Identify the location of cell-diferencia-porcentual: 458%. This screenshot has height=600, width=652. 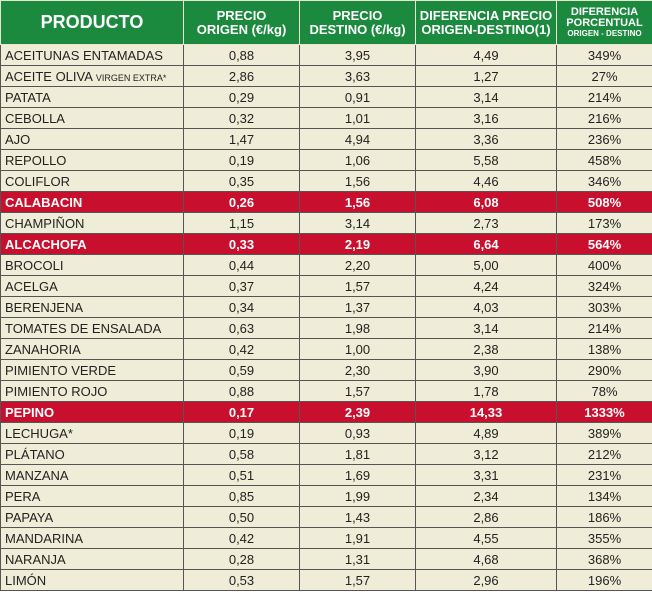
(604, 160).